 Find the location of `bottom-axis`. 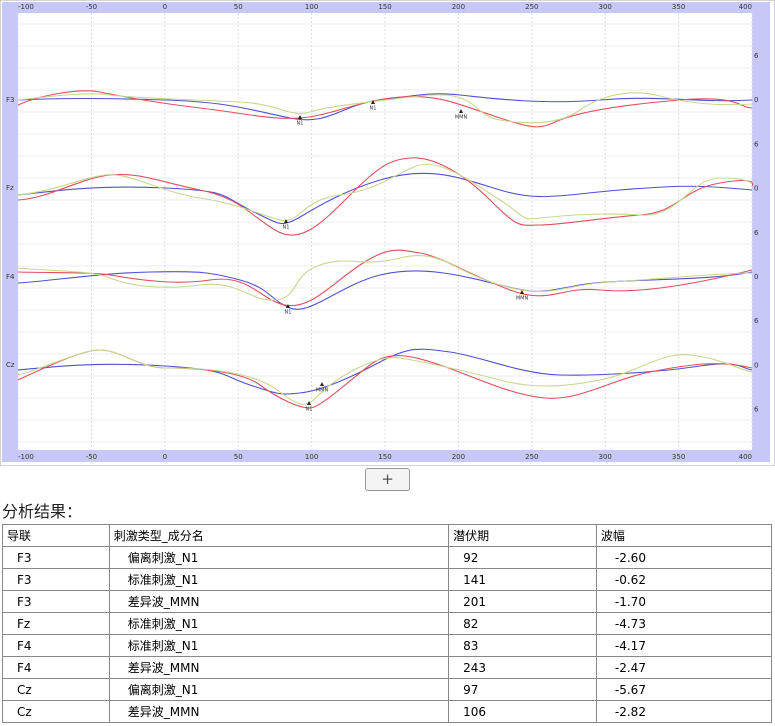

bottom-axis is located at coordinates (385, 456).